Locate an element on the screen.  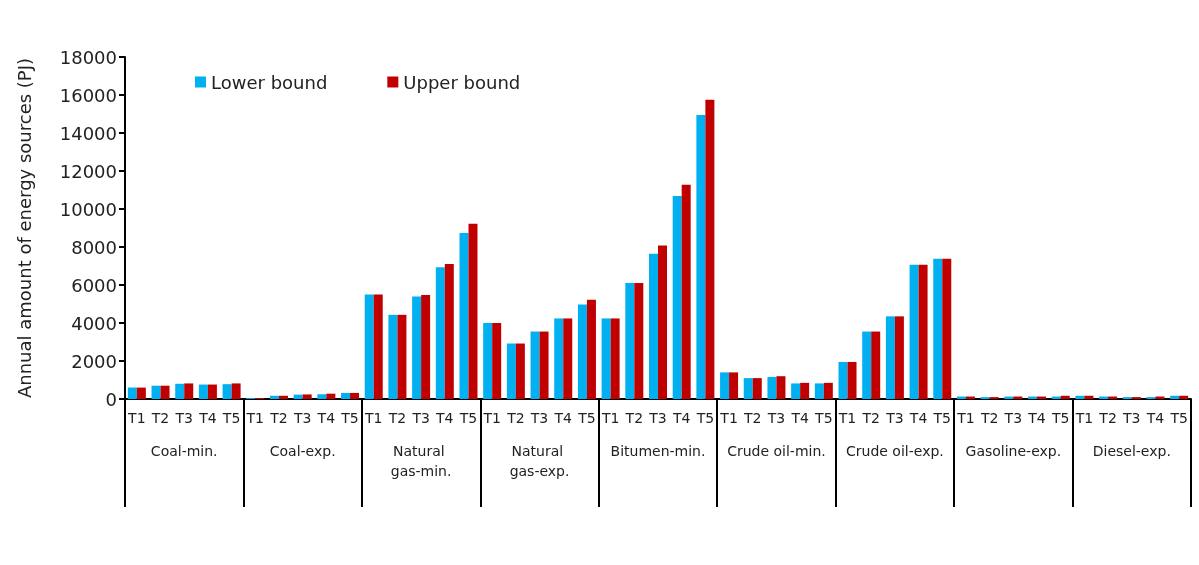
y-tick-label: 10000 is located at coordinates (88, 209).